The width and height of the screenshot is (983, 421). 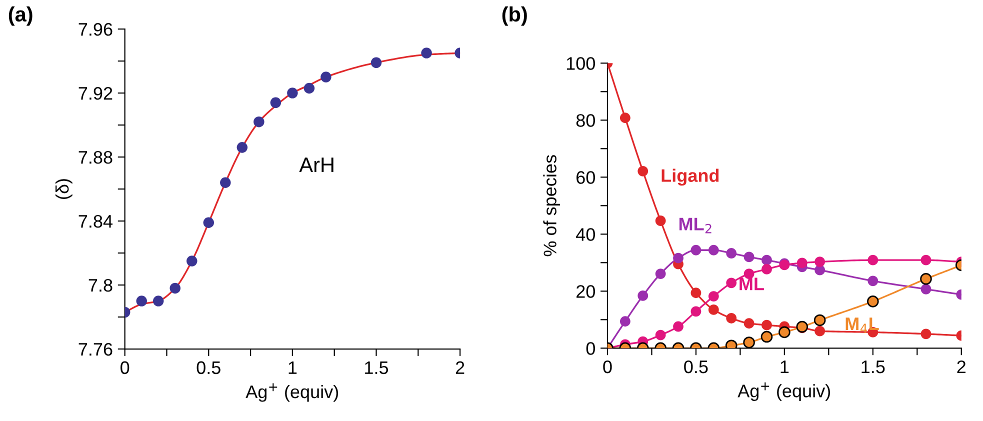 What do you see at coordinates (585, 120) in the screenshot?
I see `y-tick-label: 80` at bounding box center [585, 120].